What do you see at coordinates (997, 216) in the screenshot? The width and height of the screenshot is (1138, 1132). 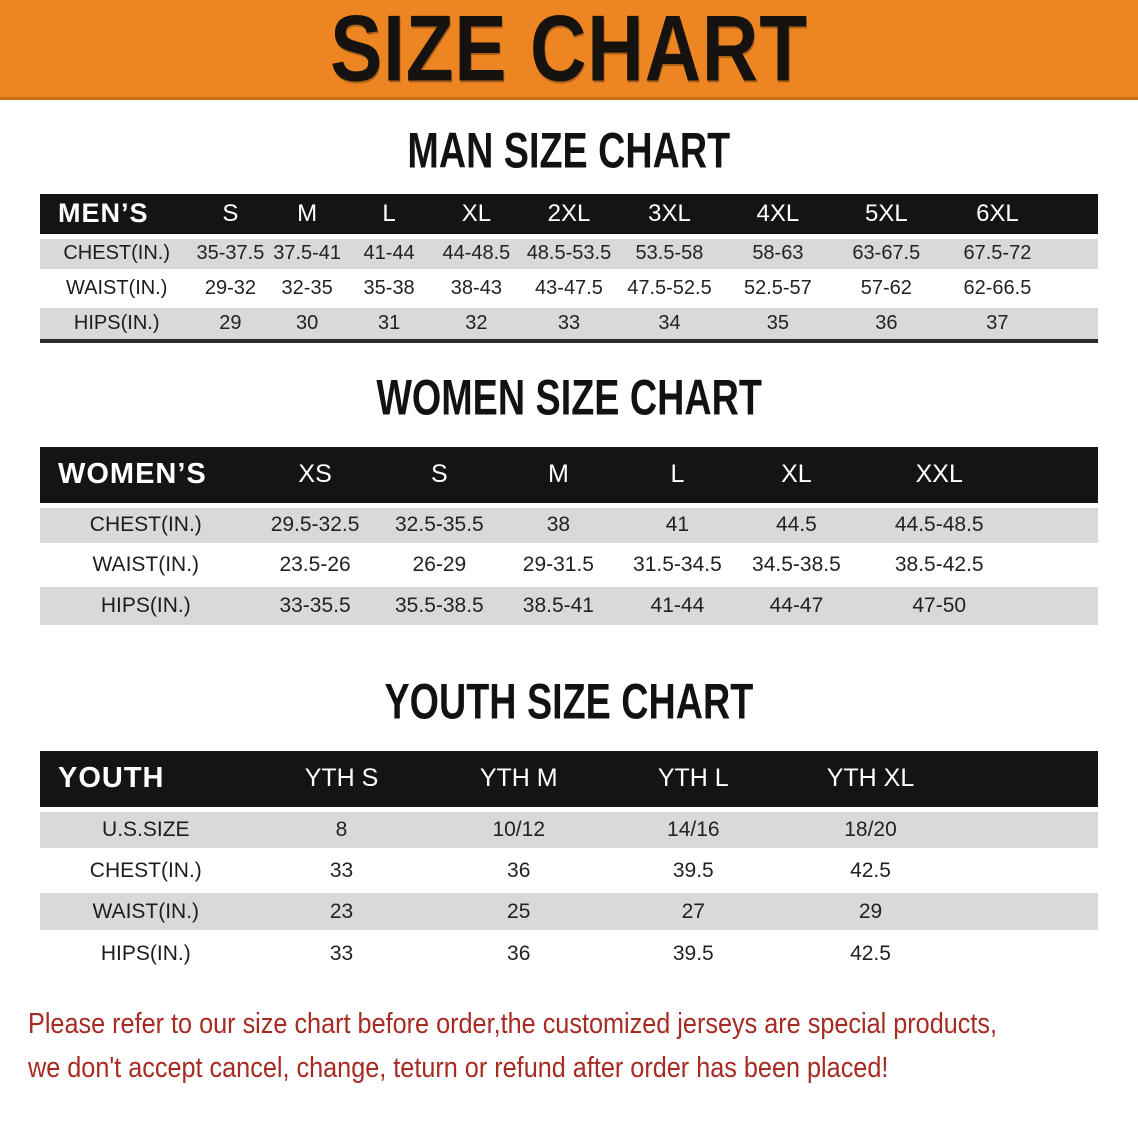 I see `men-size-header-8: 6XL` at bounding box center [997, 216].